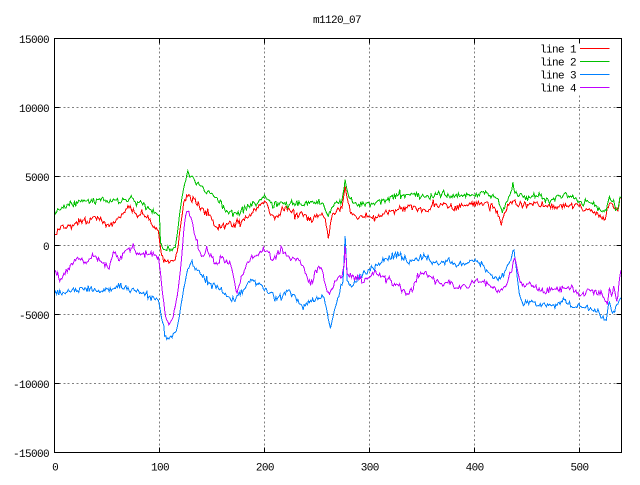 This screenshot has width=640, height=485. Describe the element at coordinates (34, 110) in the screenshot. I see `svg-text: 10000` at that location.